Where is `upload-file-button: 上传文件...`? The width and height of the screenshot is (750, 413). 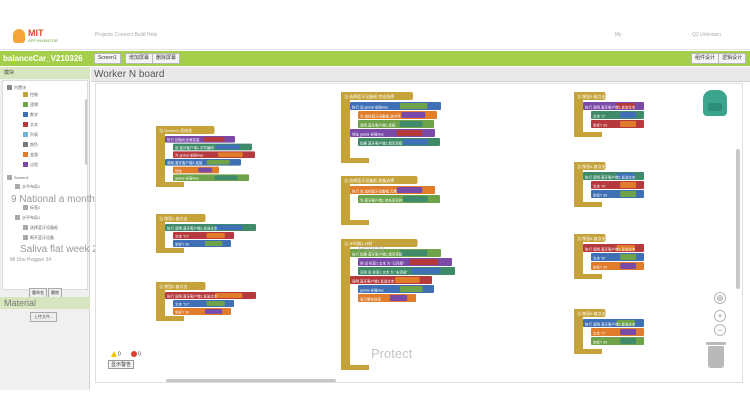 upload-file-button: 上传文件... is located at coordinates (44, 317).